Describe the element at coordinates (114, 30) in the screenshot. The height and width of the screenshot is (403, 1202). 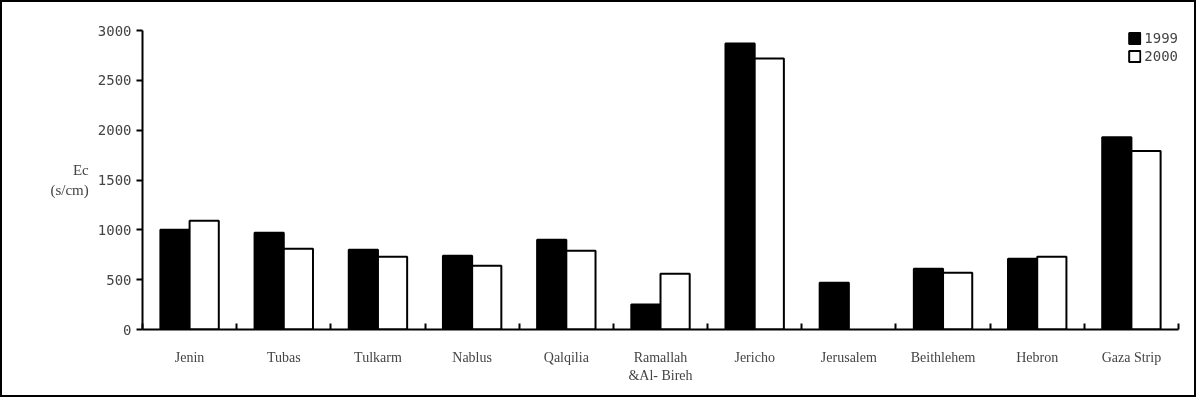
I see `y-tick-label: 3000` at that location.